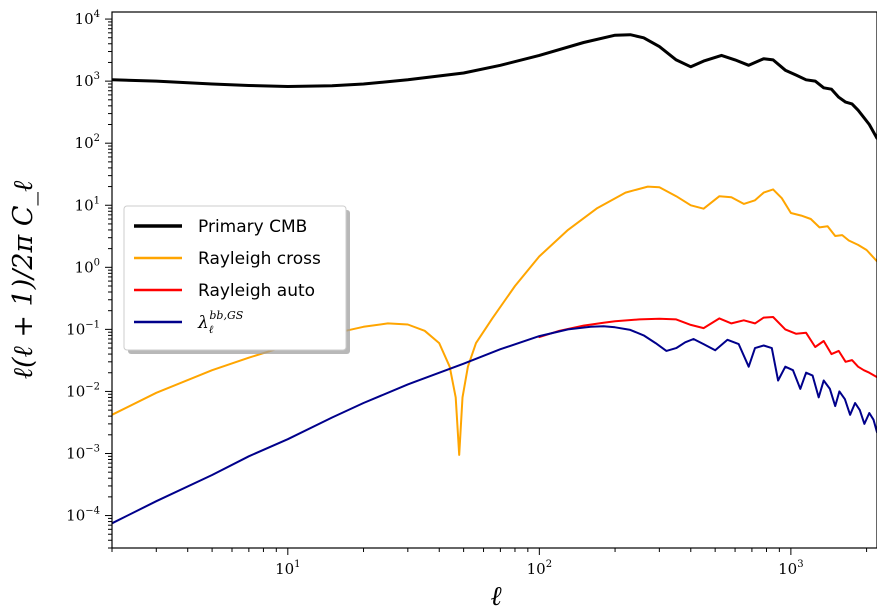  What do you see at coordinates (287, 568) in the screenshot?
I see `x-tick-label: 10¹` at bounding box center [287, 568].